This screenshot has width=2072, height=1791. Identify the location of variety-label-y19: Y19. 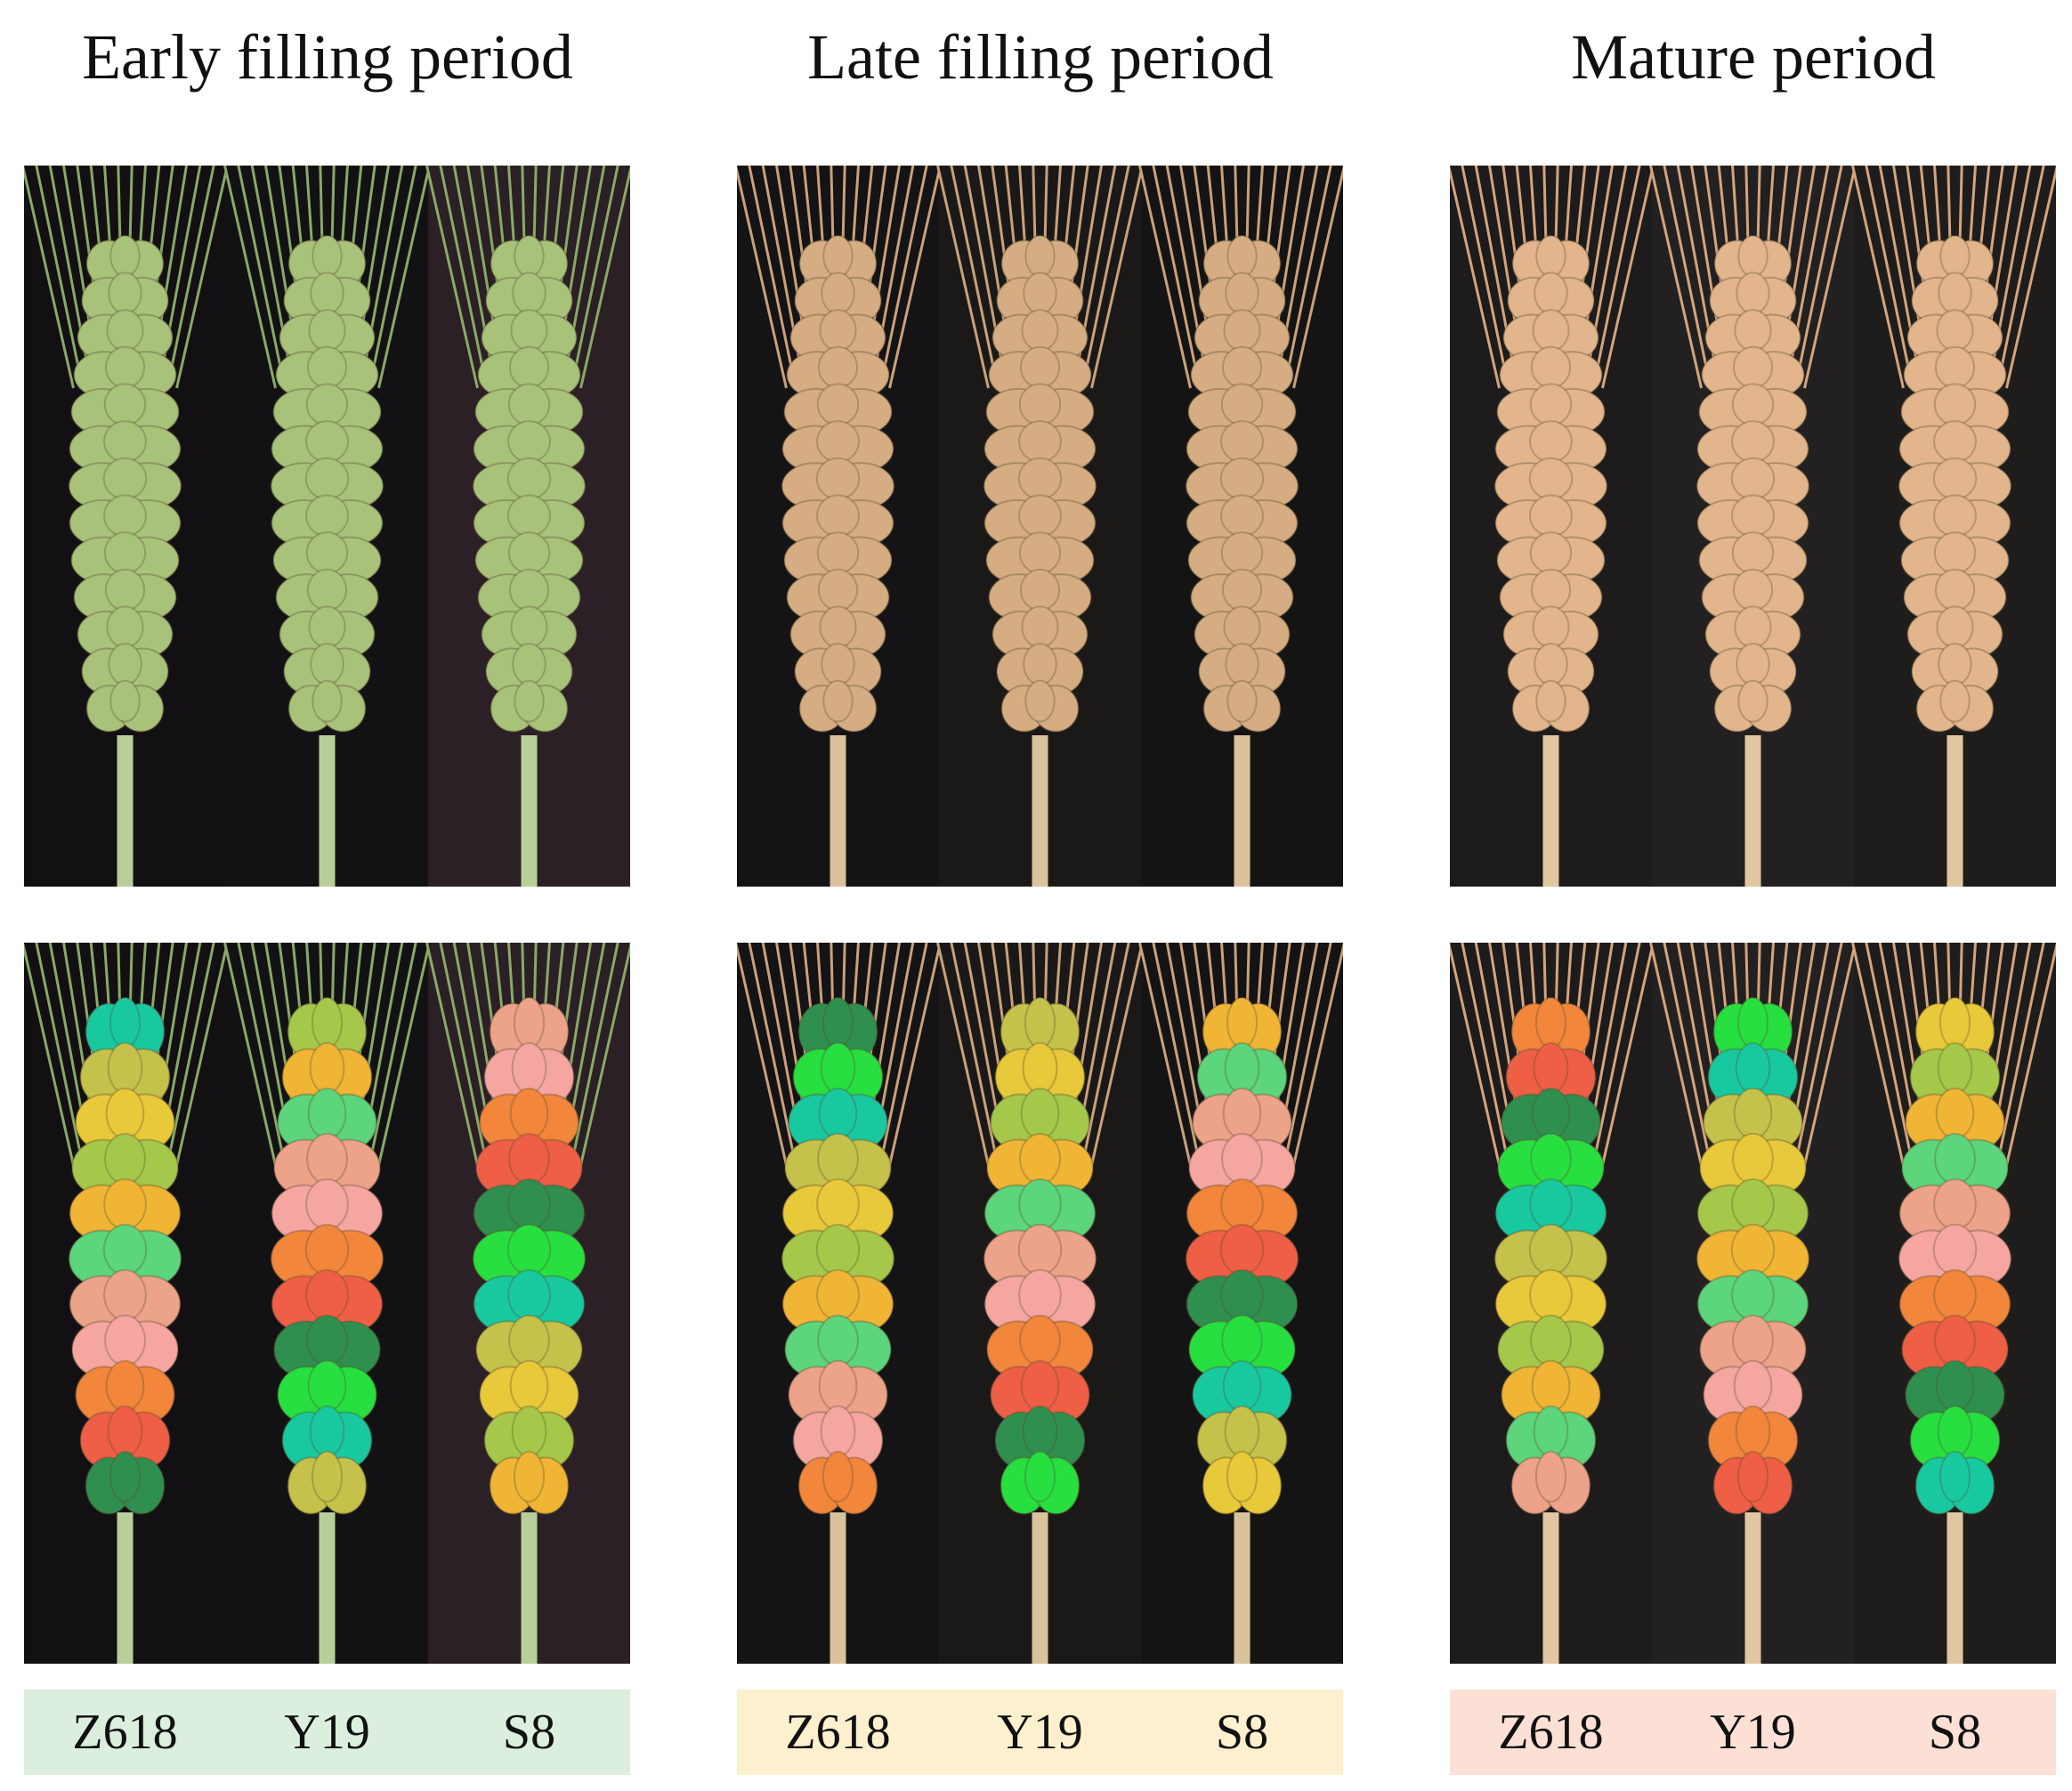
(1753, 1732).